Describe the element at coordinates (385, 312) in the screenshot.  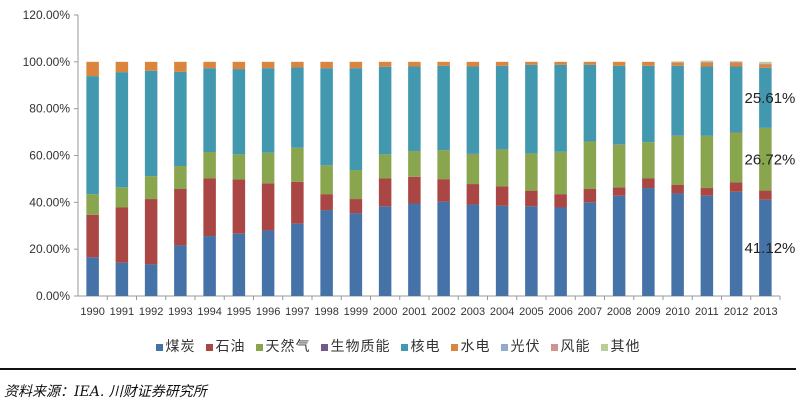
I see `x-tick-label: 2000` at that location.